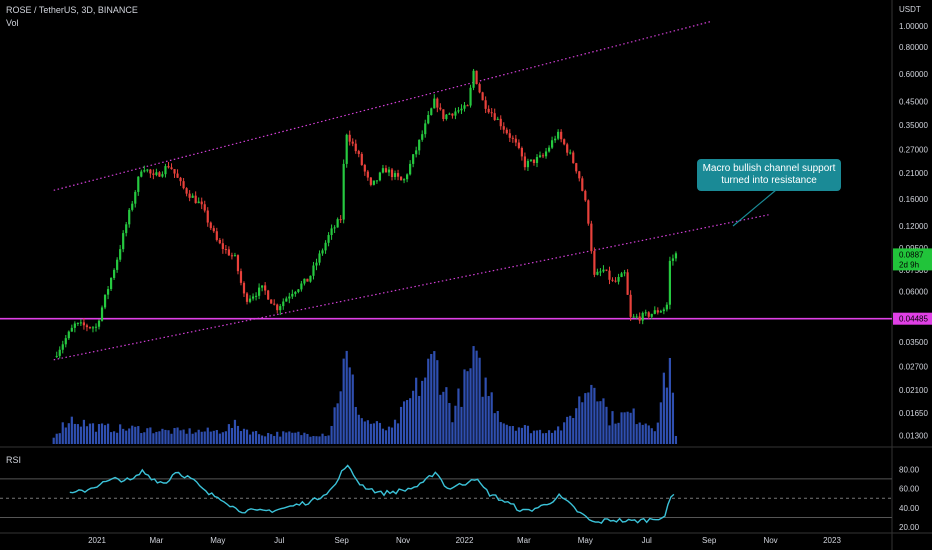  I want to click on support-price-badge, so click(912, 318).